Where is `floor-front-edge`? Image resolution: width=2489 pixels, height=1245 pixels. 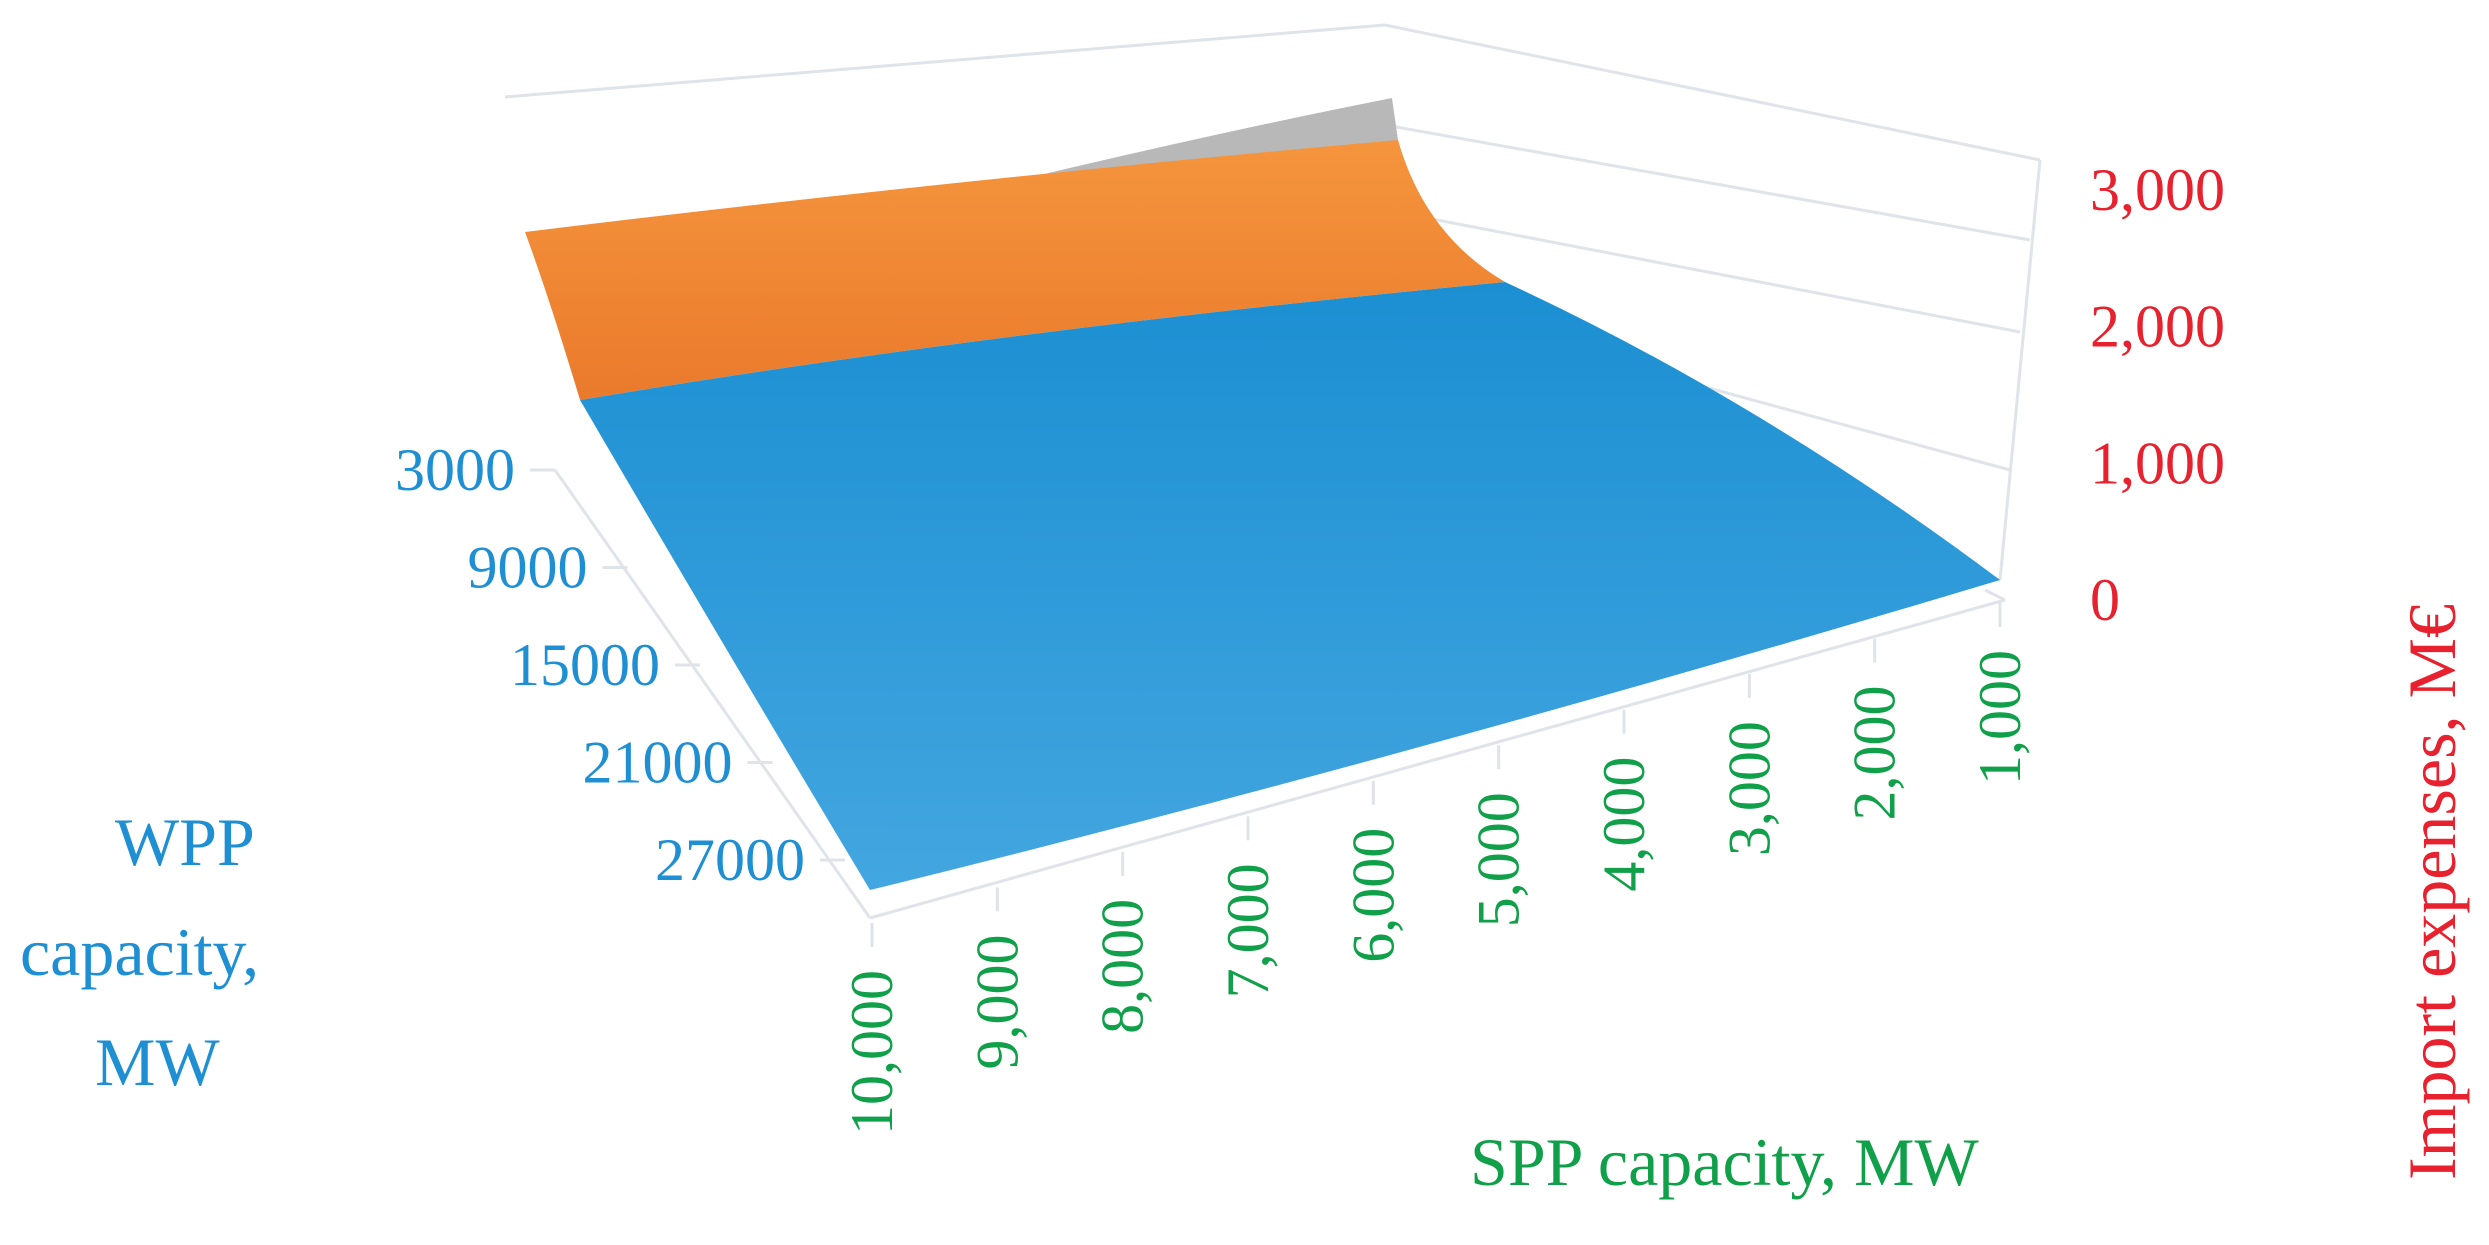
floor-front-edge is located at coordinates (1437, 759).